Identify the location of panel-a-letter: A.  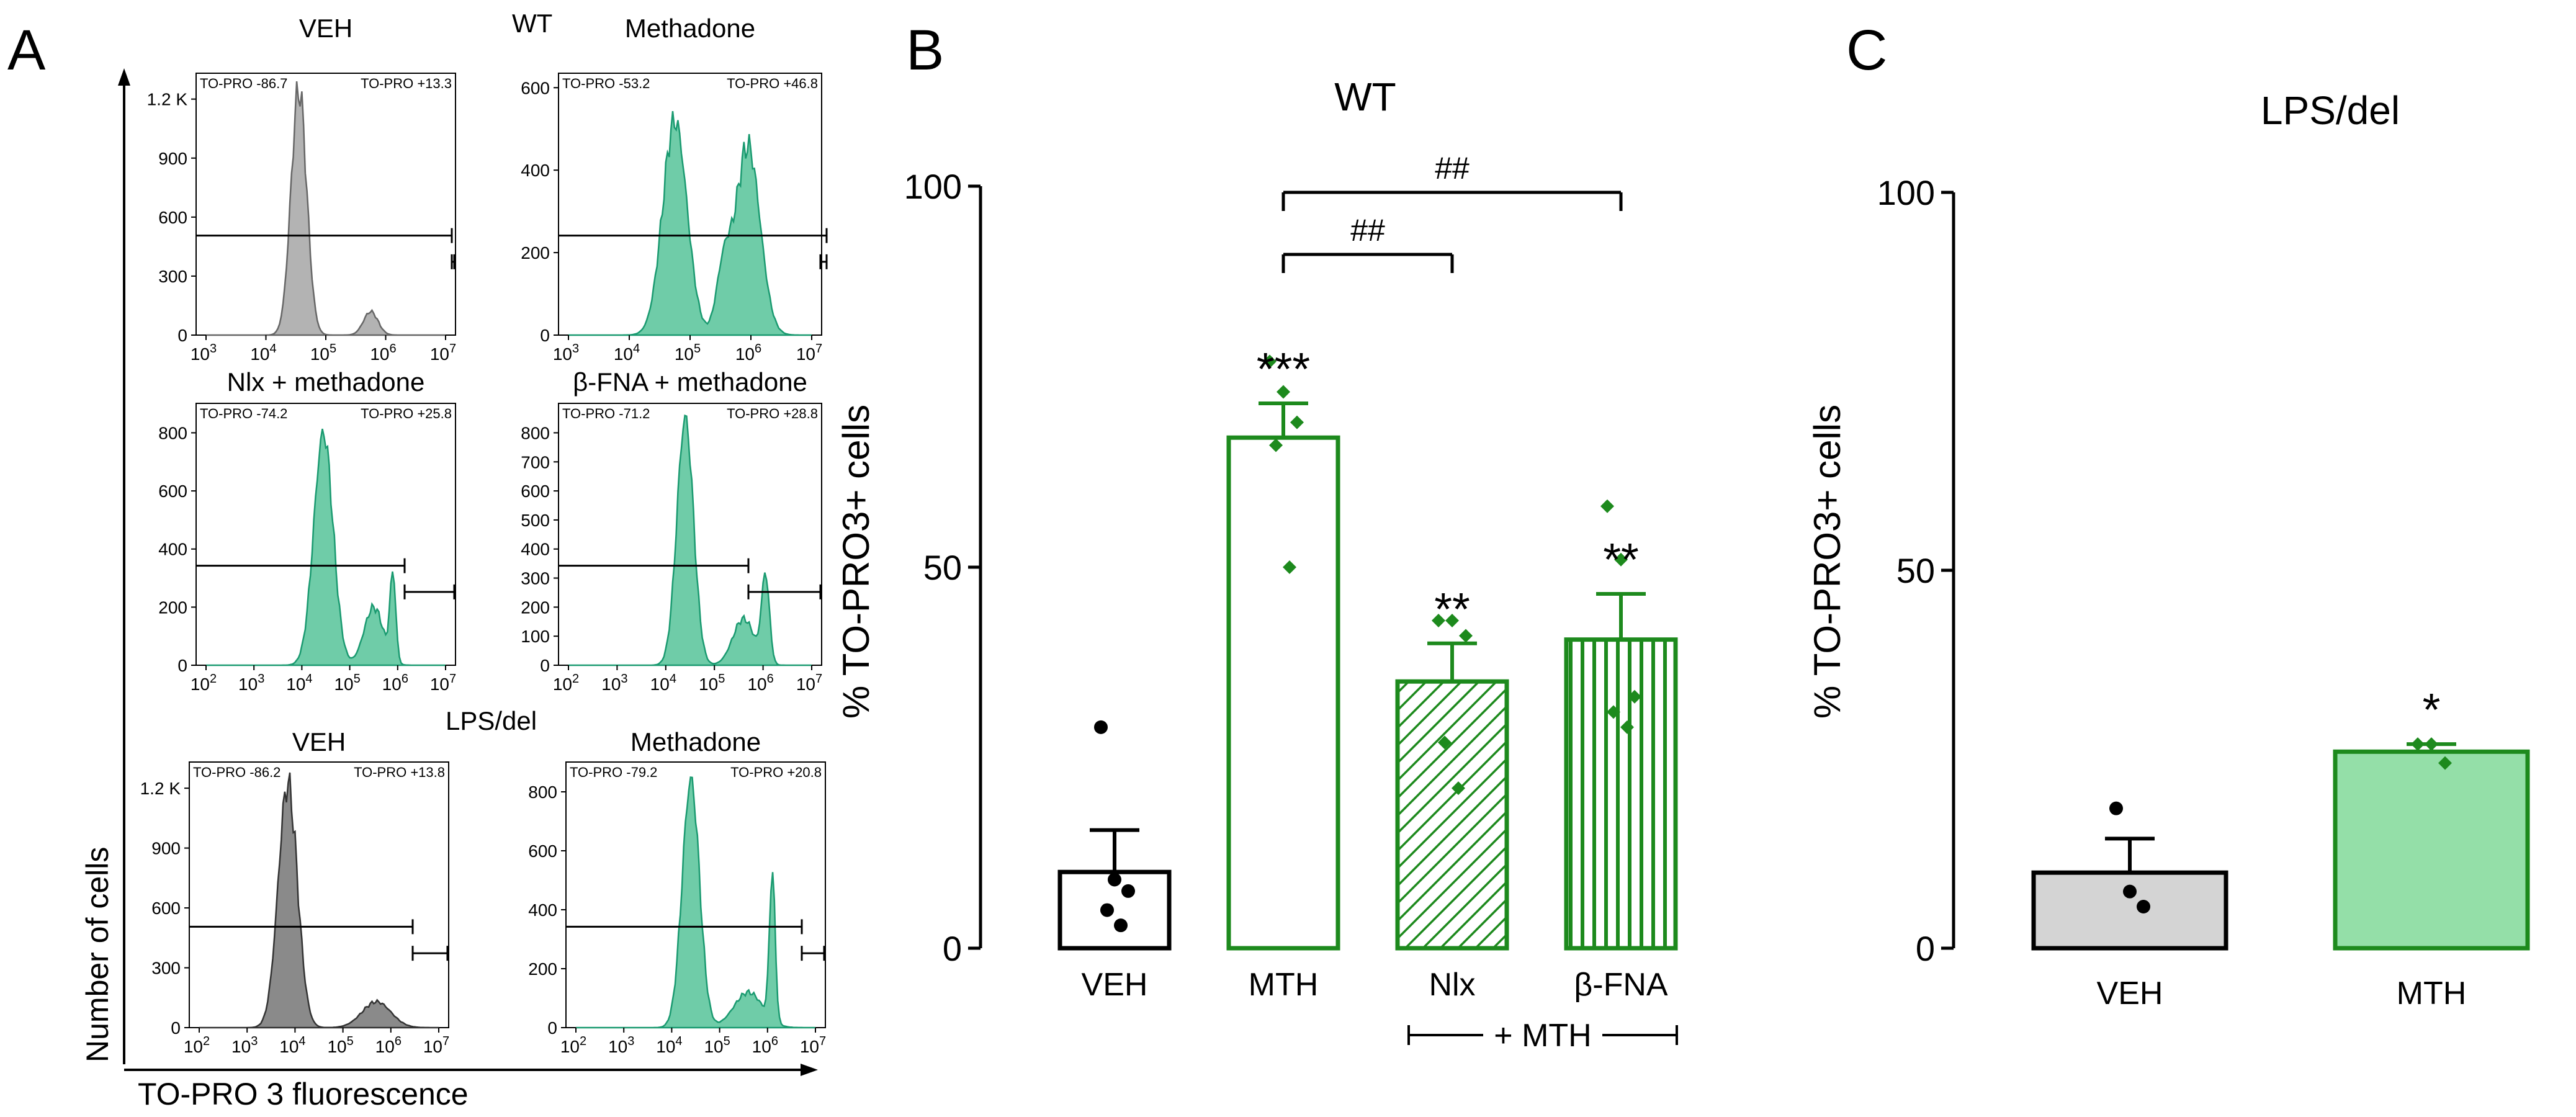
(26, 50).